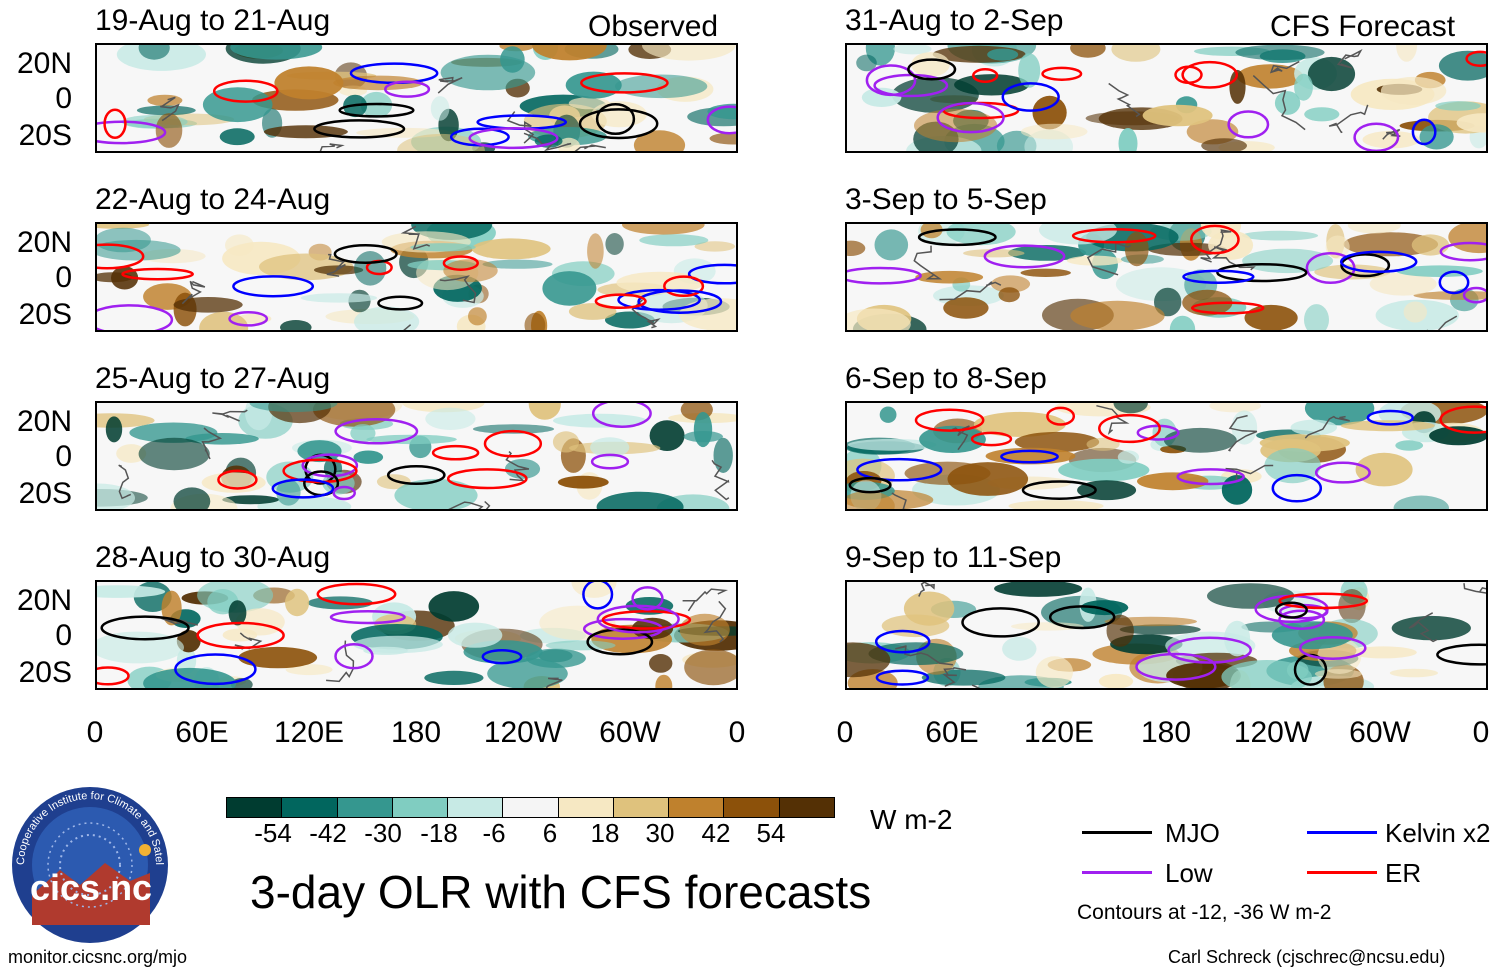  Describe the element at coordinates (44, 421) in the screenshot. I see `lat-label: 20N` at that location.